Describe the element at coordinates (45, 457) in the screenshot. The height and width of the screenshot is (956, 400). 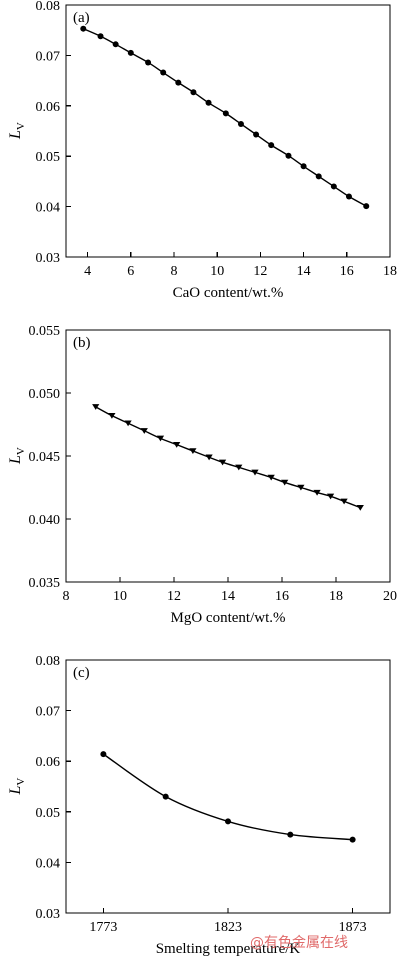
I see `p1-y-tick-label-2: 0.045` at that location.